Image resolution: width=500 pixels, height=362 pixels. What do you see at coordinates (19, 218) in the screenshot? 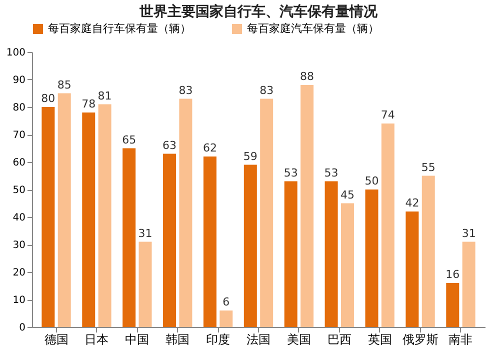
I see `y-tick-label: 40` at bounding box center [19, 218].